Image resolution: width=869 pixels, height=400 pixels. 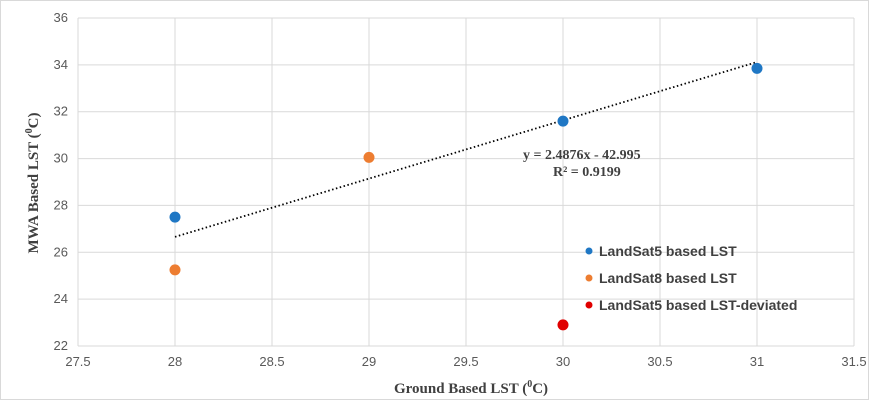 What do you see at coordinates (33, 182) in the screenshot?
I see `y-axis-title: MWA Based LST (0C)` at bounding box center [33, 182].